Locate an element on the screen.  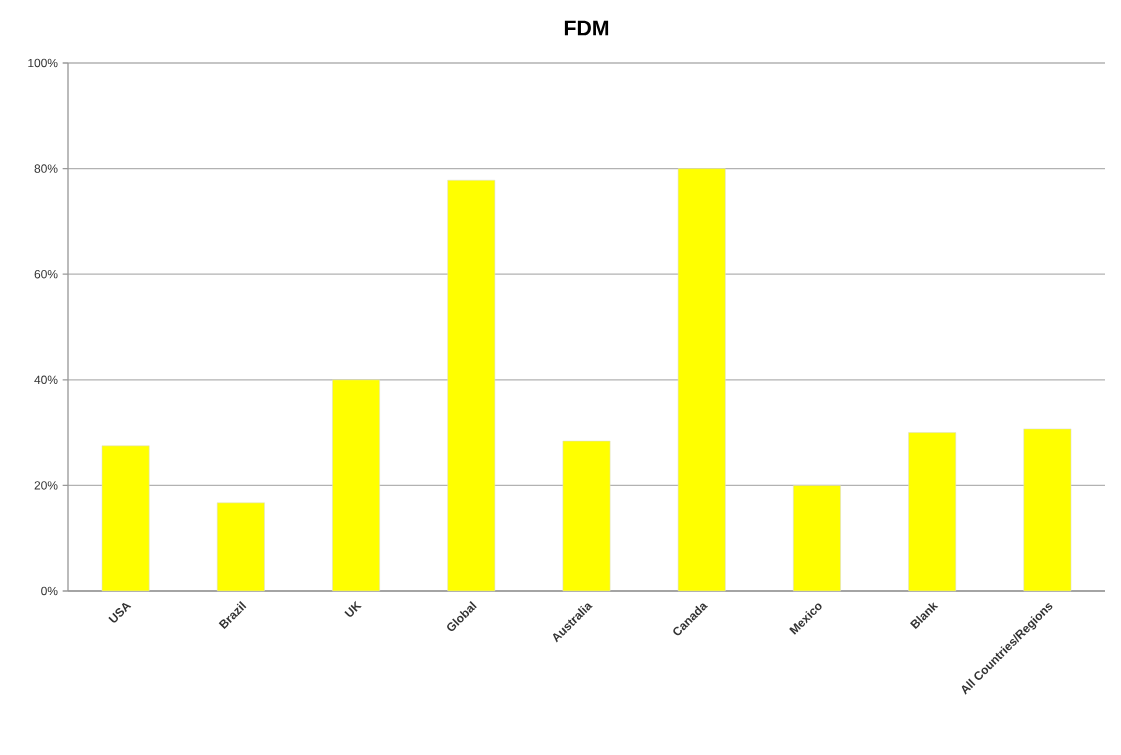
y-tick-label: 100% is located at coordinates (43, 63).